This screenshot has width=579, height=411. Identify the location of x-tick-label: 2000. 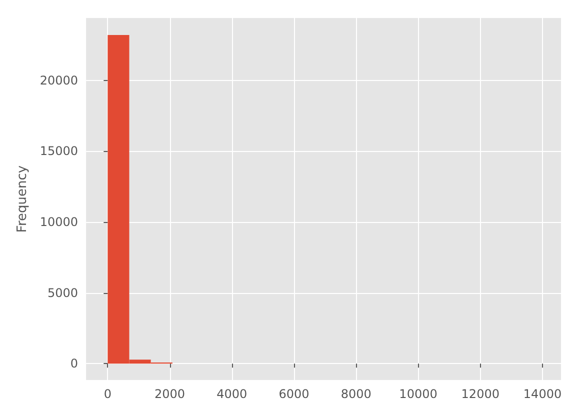
(170, 394).